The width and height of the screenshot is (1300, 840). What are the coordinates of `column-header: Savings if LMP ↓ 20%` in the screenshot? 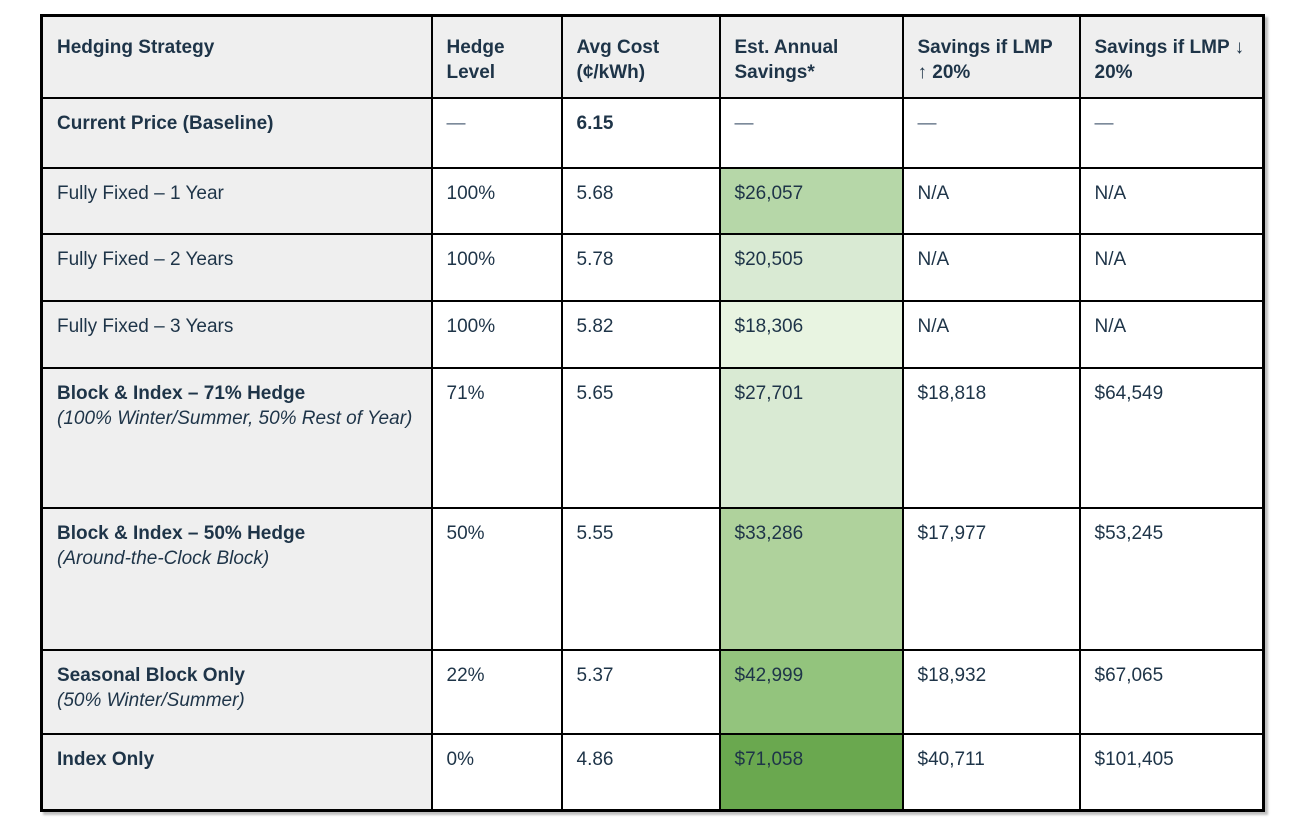 It's located at (1171, 57).